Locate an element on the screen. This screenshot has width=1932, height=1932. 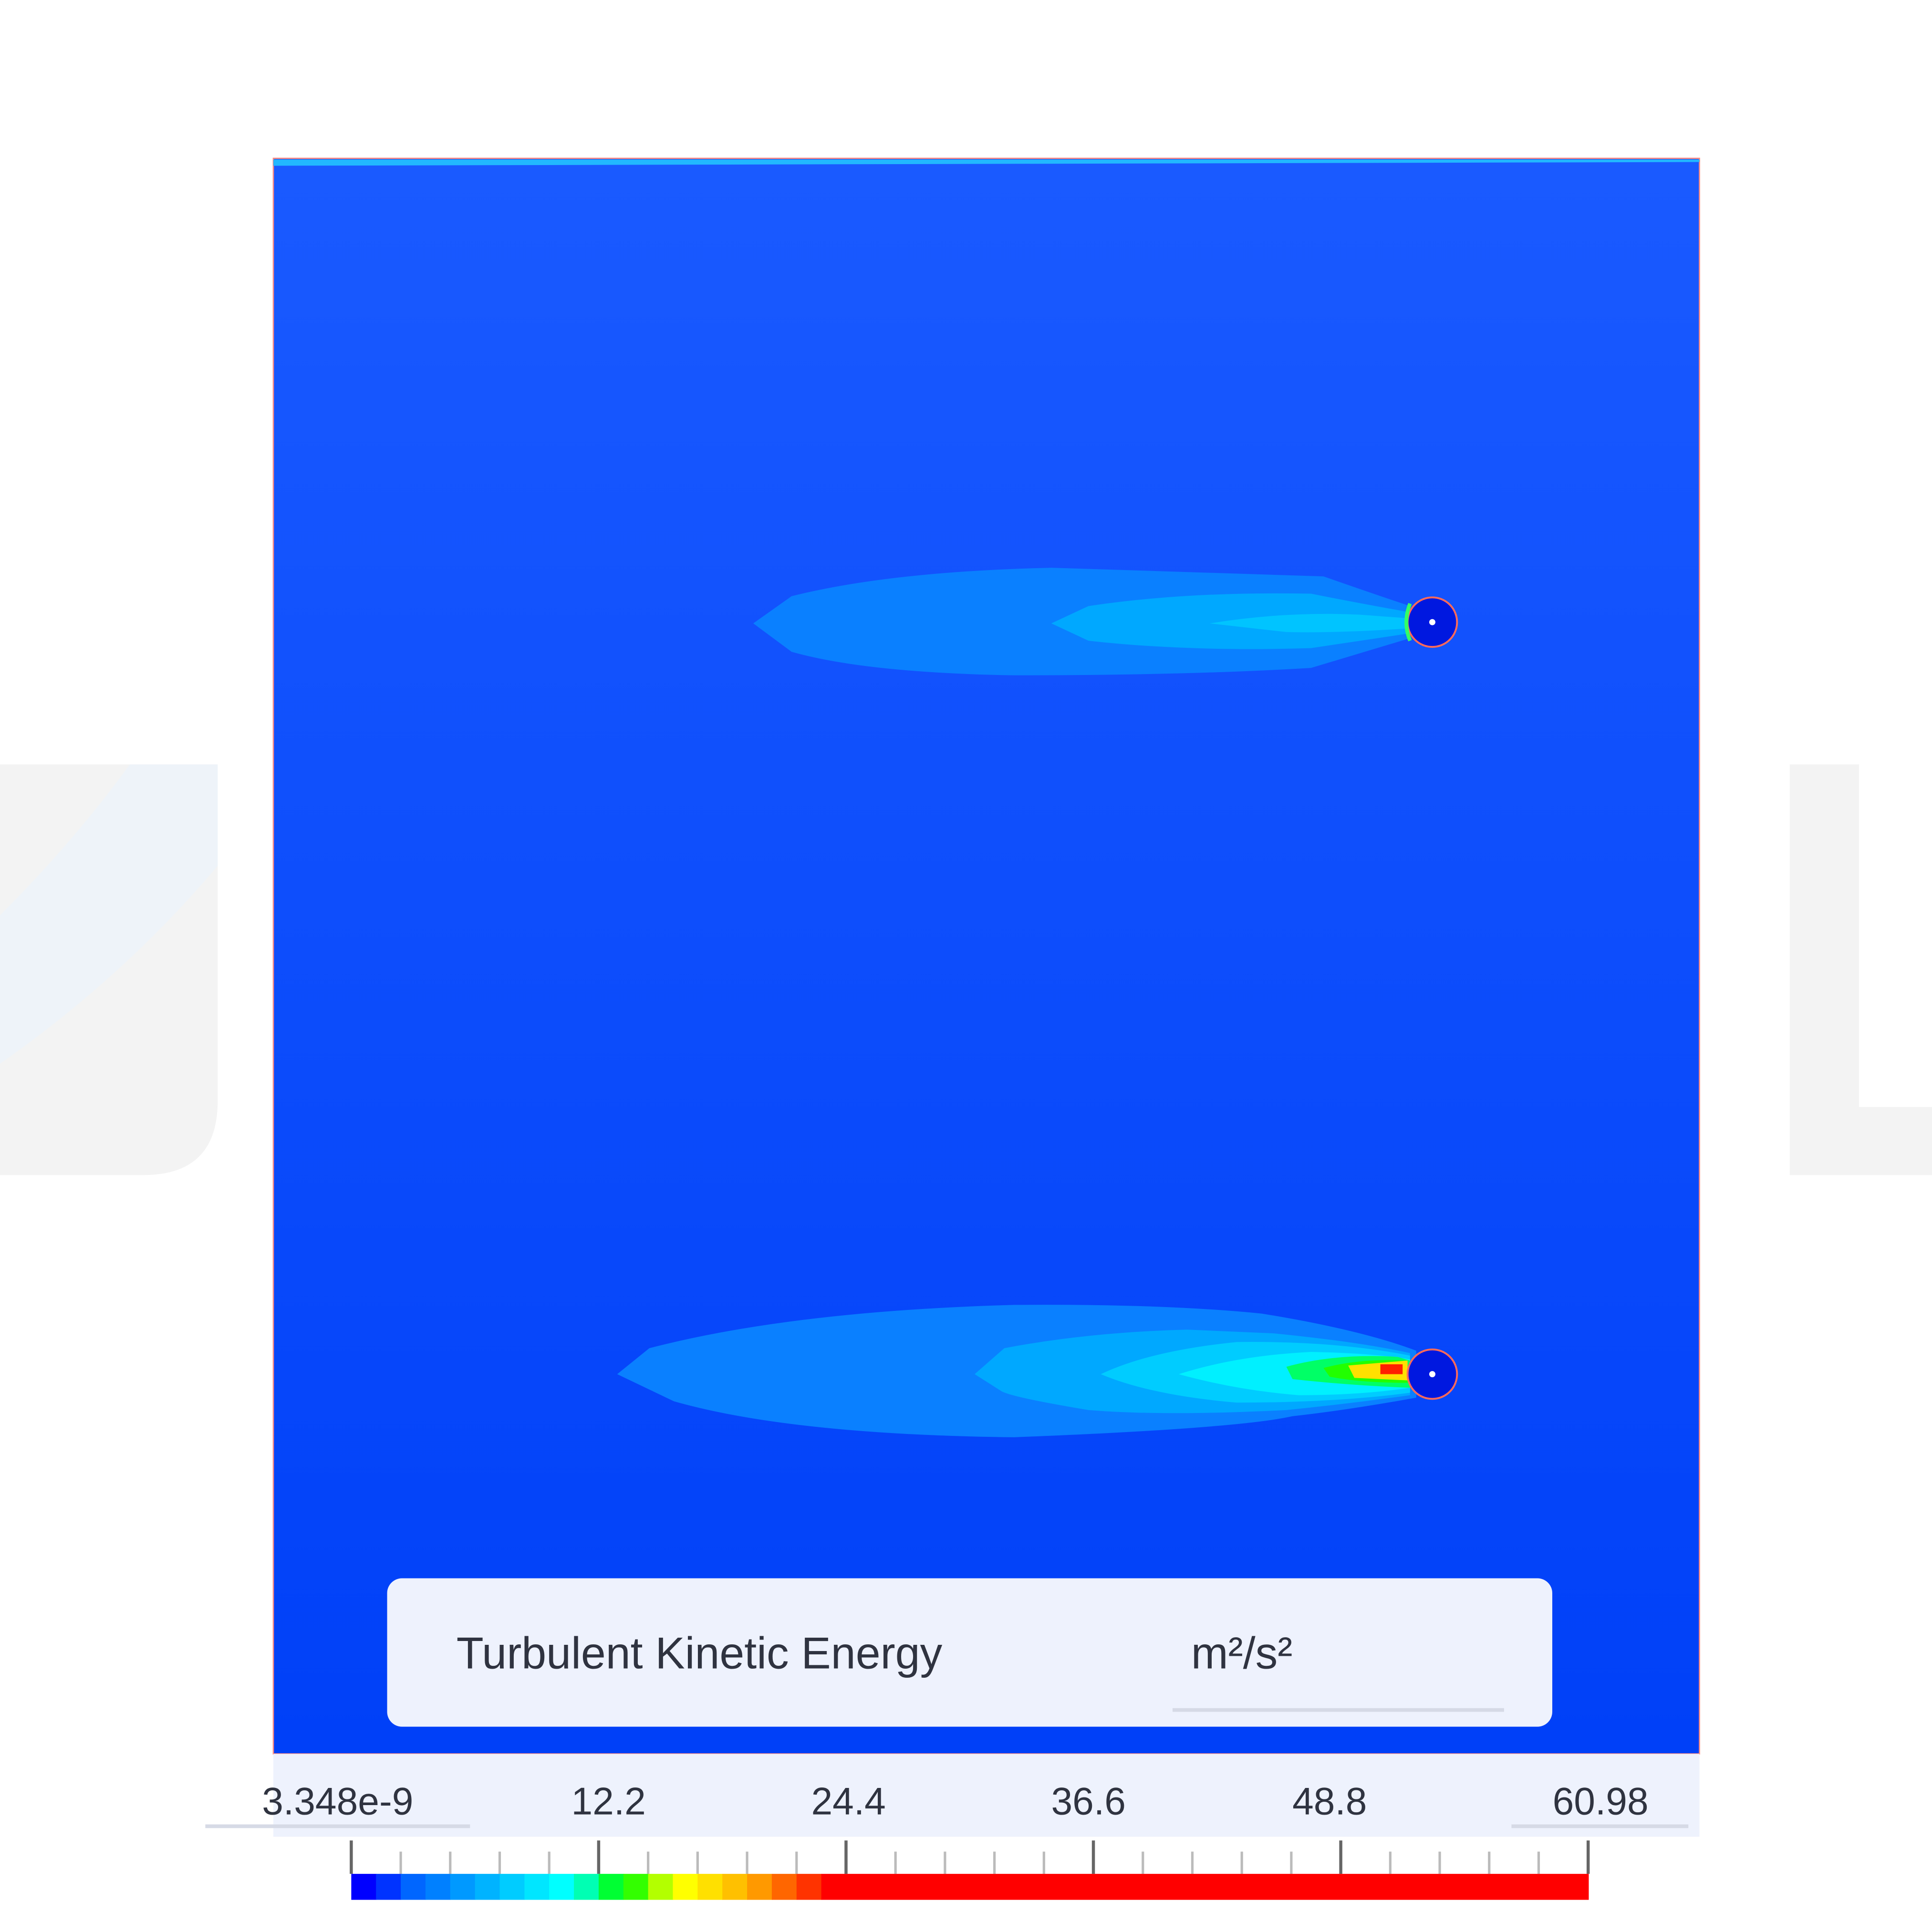
legend-unit: m²/s² is located at coordinates (1242, 1653).